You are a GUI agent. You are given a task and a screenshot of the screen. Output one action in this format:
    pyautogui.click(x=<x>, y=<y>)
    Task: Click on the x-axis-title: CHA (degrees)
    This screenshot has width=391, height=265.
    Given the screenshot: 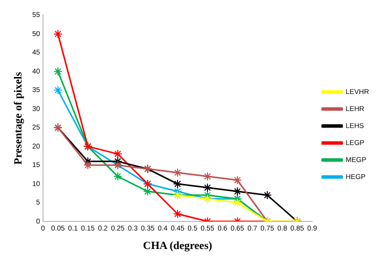 What is the action you would take?
    pyautogui.click(x=177, y=246)
    